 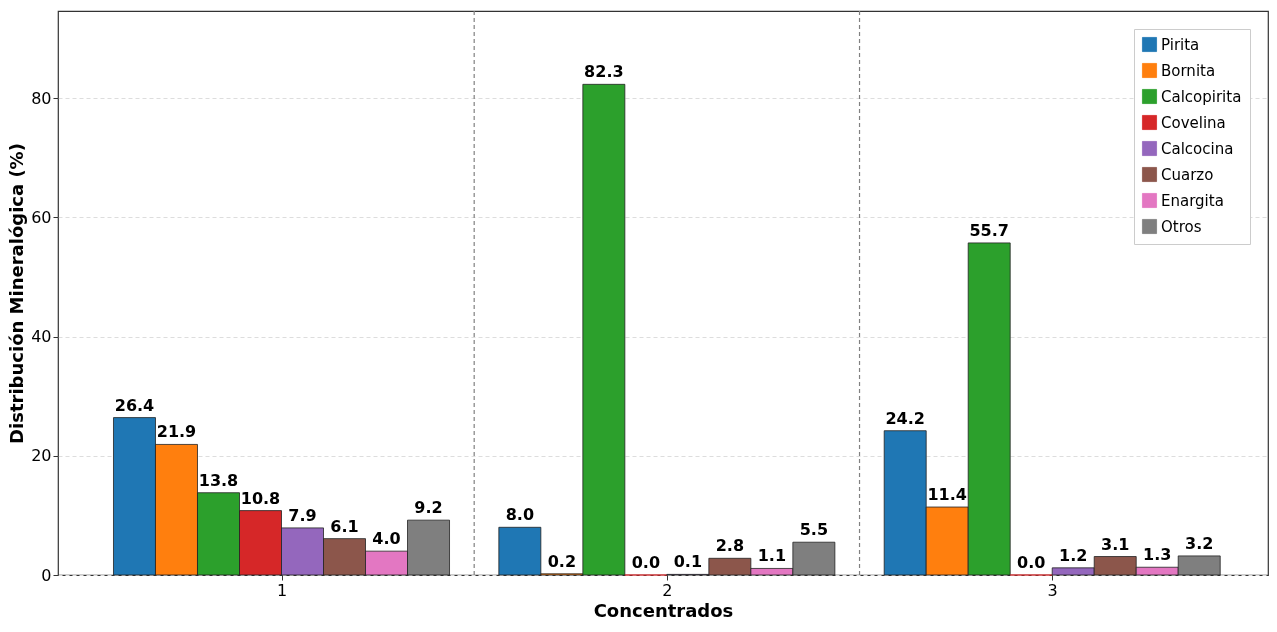 I want to click on data-label: 10.8, so click(x=260, y=498).